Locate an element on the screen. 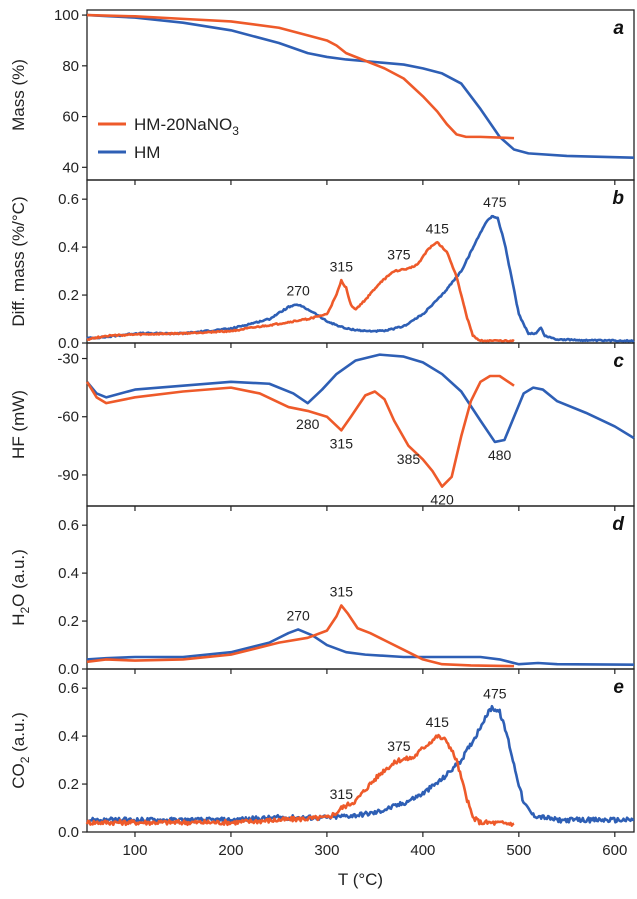 This screenshot has width=637, height=899. legend: HM-20NaNO3 HM is located at coordinates (168, 138).